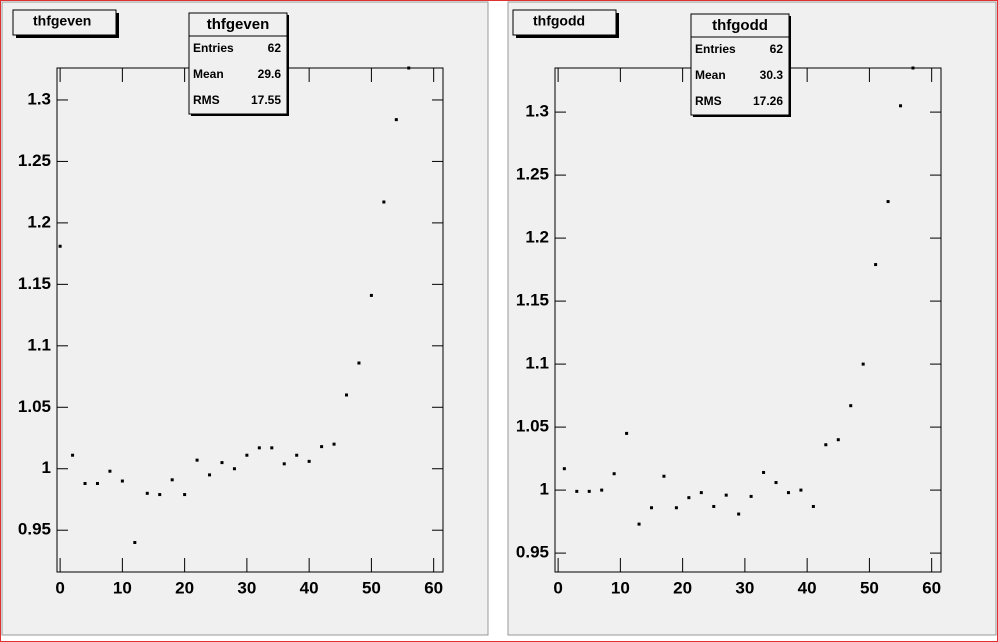 The width and height of the screenshot is (998, 642). What do you see at coordinates (559, 21) in the screenshot?
I see `chart-title: thfgodd` at bounding box center [559, 21].